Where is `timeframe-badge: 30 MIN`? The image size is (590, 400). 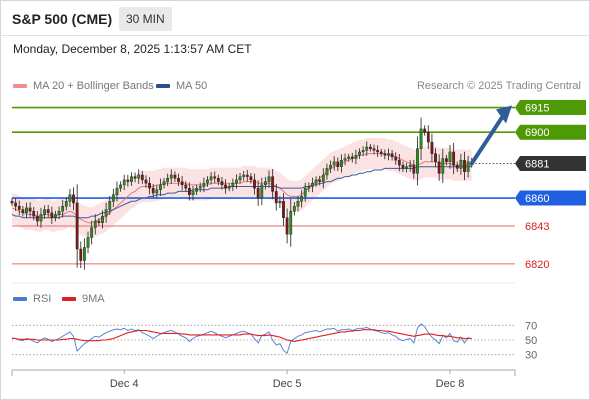
timeframe-badge: 30 MIN is located at coordinates (145, 19).